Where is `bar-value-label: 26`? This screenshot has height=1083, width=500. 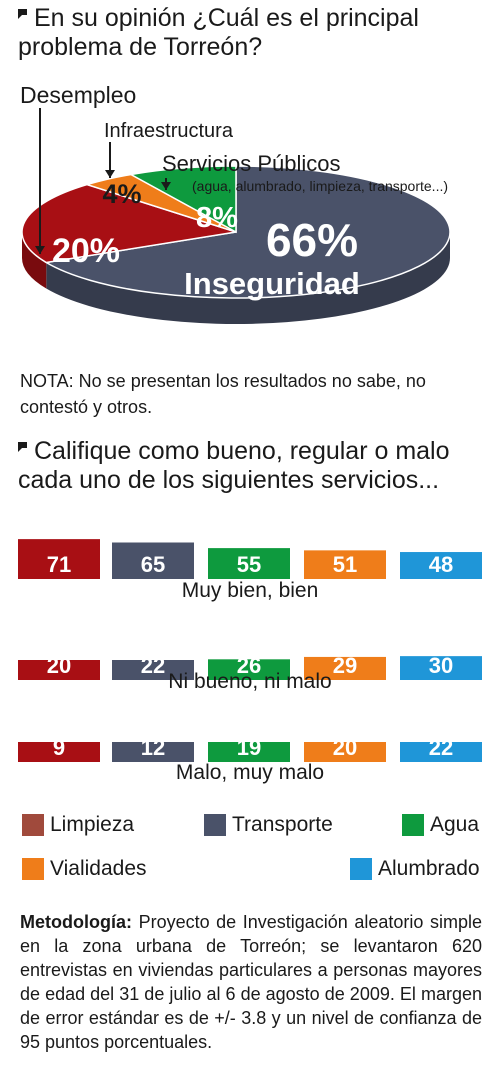 bar-value-label: 26 is located at coordinates (249, 665).